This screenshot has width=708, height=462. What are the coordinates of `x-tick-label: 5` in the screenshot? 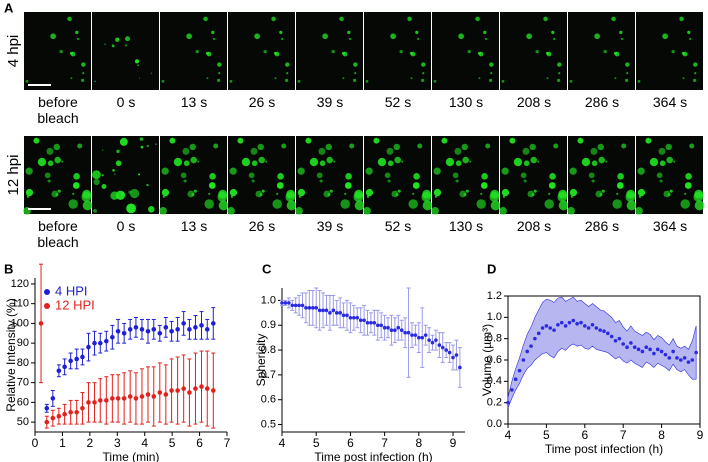 It's located at (172, 443).